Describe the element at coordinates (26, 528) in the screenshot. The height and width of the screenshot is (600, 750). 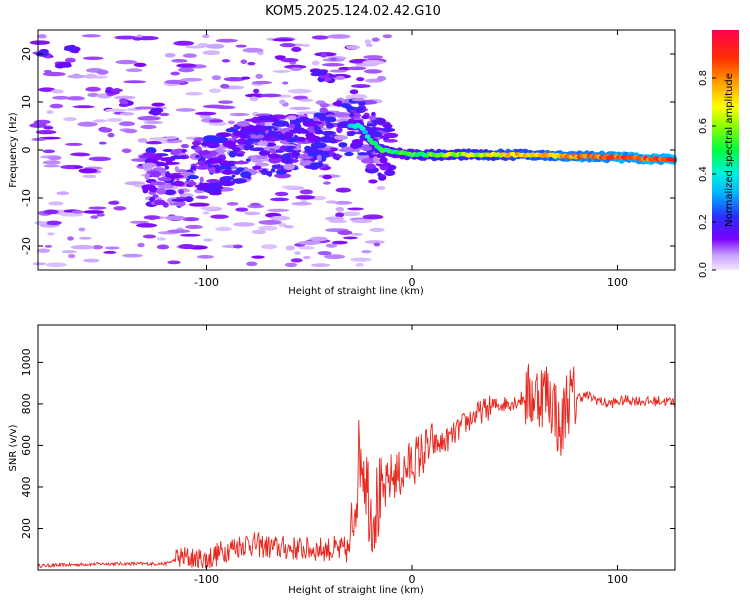
I see `y-tick-label: 200` at that location.